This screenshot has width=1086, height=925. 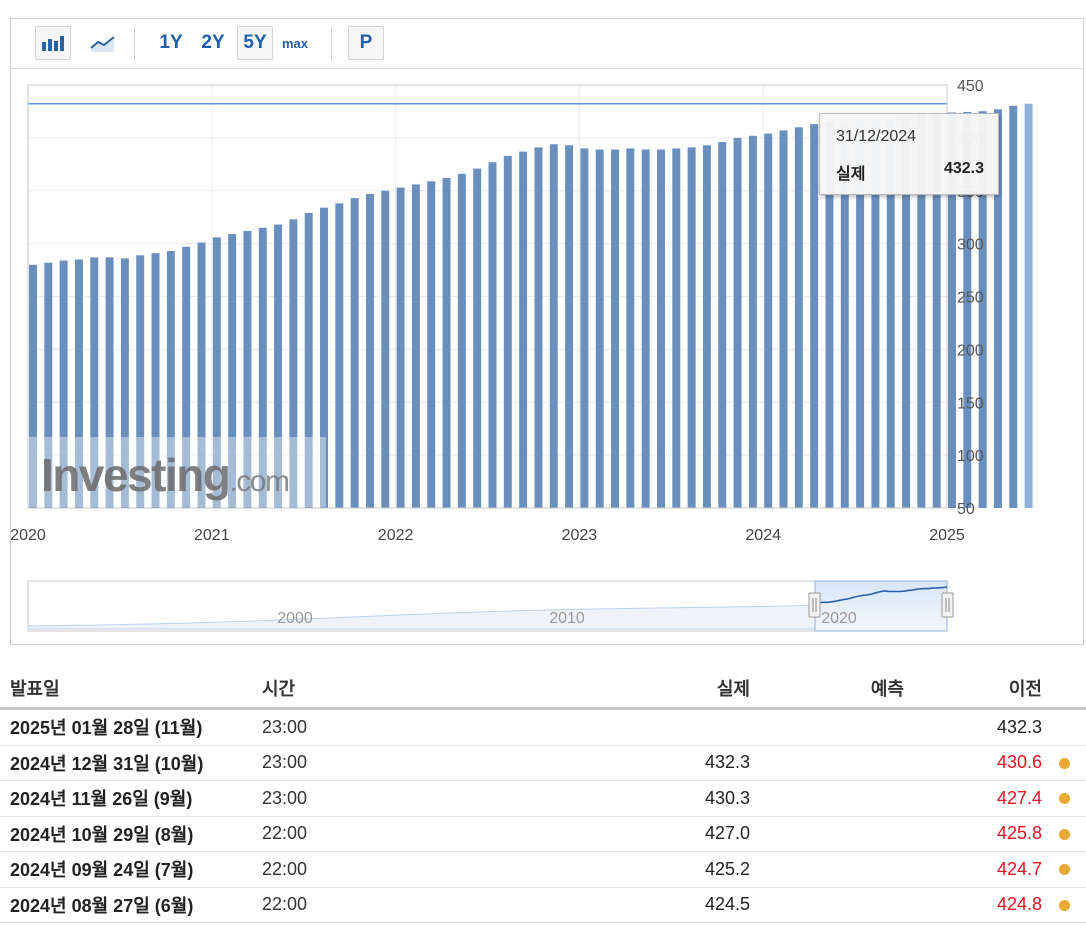 What do you see at coordinates (366, 43) in the screenshot?
I see `print-button: P` at bounding box center [366, 43].